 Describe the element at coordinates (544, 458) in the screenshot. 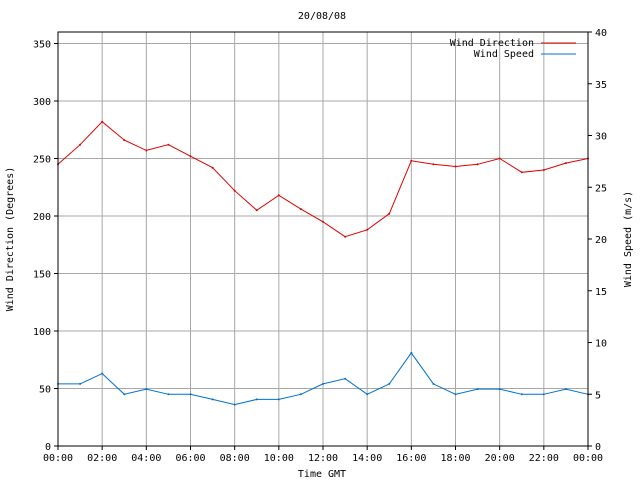

I see `x-tick-label: 22:00` at that location.